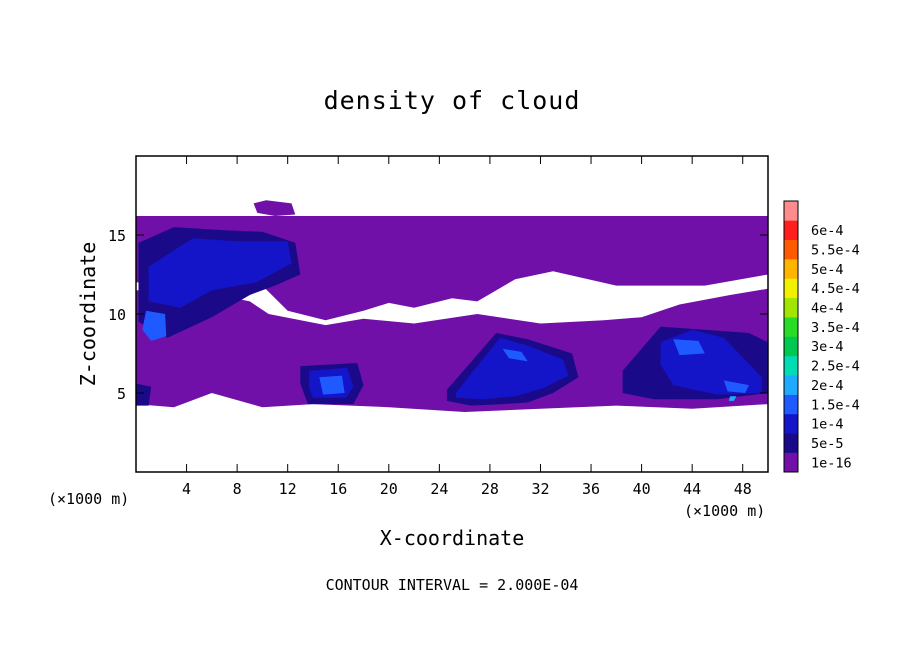  I want to click on x-axis-label: X-coordinate, so click(452, 538).